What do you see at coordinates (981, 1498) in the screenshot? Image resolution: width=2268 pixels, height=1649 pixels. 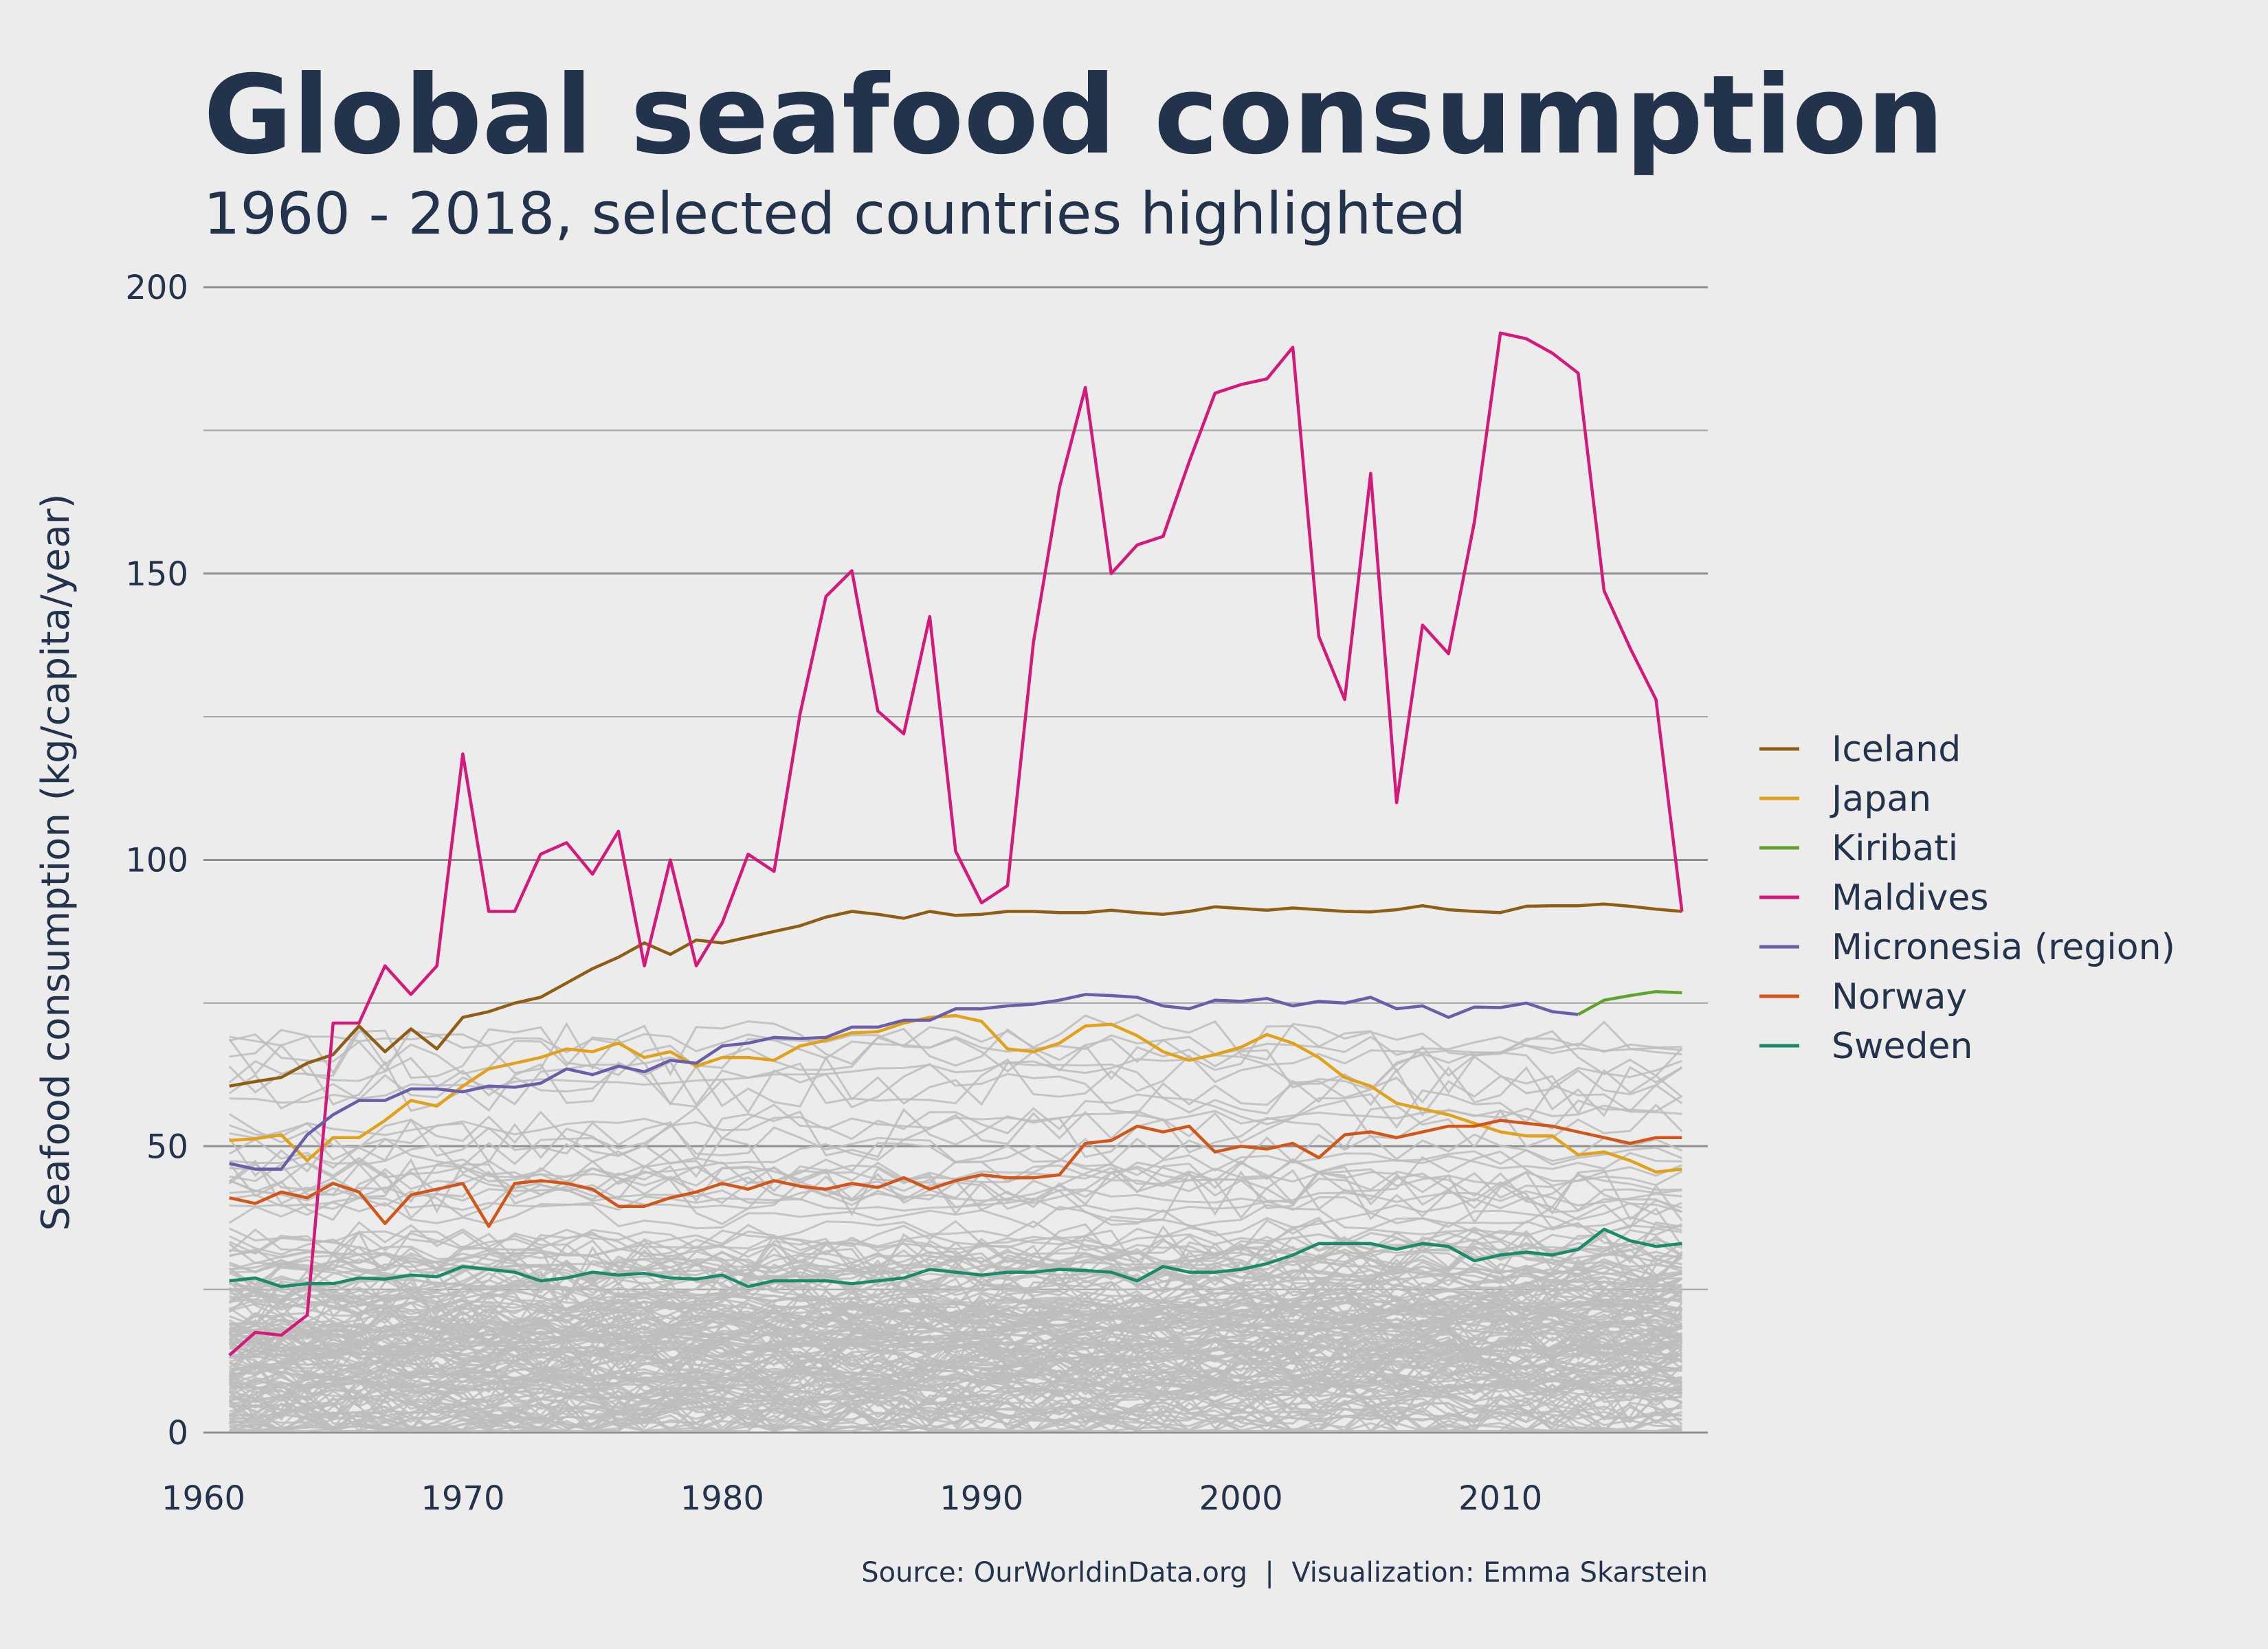 I see `x-tick-label: 1990` at bounding box center [981, 1498].